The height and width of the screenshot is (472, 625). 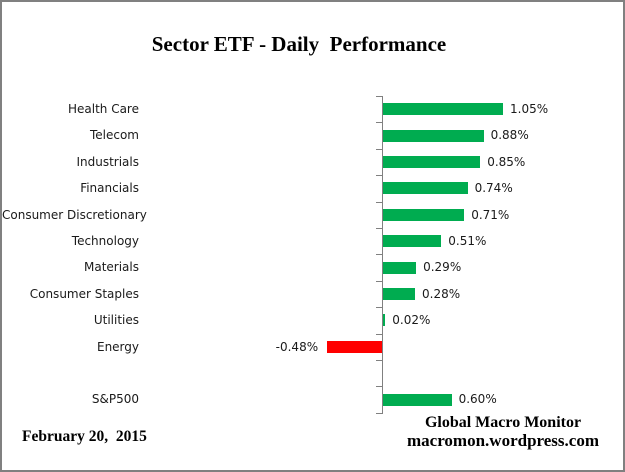 What do you see at coordinates (109, 188) in the screenshot?
I see `category-label-financials: Financials` at bounding box center [109, 188].